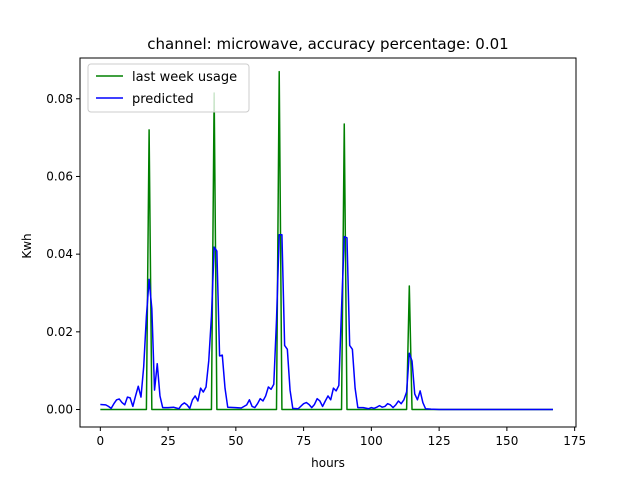 The height and width of the screenshot is (480, 640). Describe the element at coordinates (574, 441) in the screenshot. I see `x-tick-label: 175` at that location.